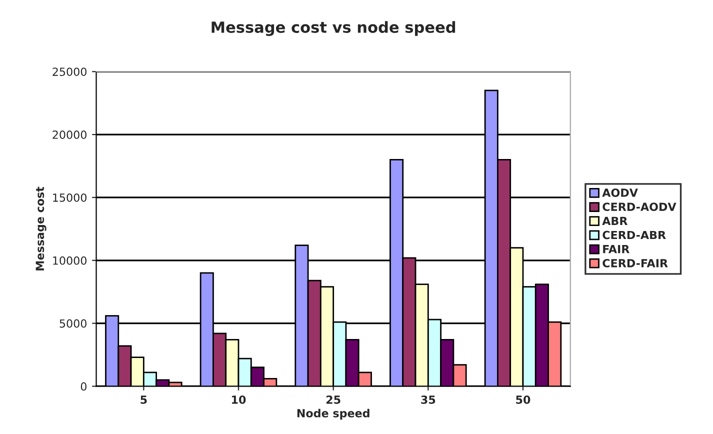 The width and height of the screenshot is (713, 434). I want to click on y-tick-label: 25000, so click(69, 72).